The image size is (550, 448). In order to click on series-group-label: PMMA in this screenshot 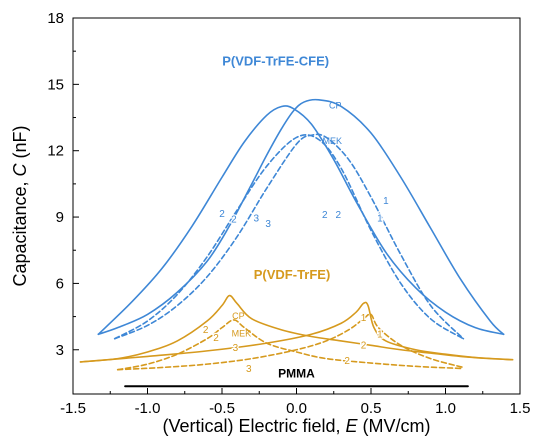, I will do `click(296, 373)`.